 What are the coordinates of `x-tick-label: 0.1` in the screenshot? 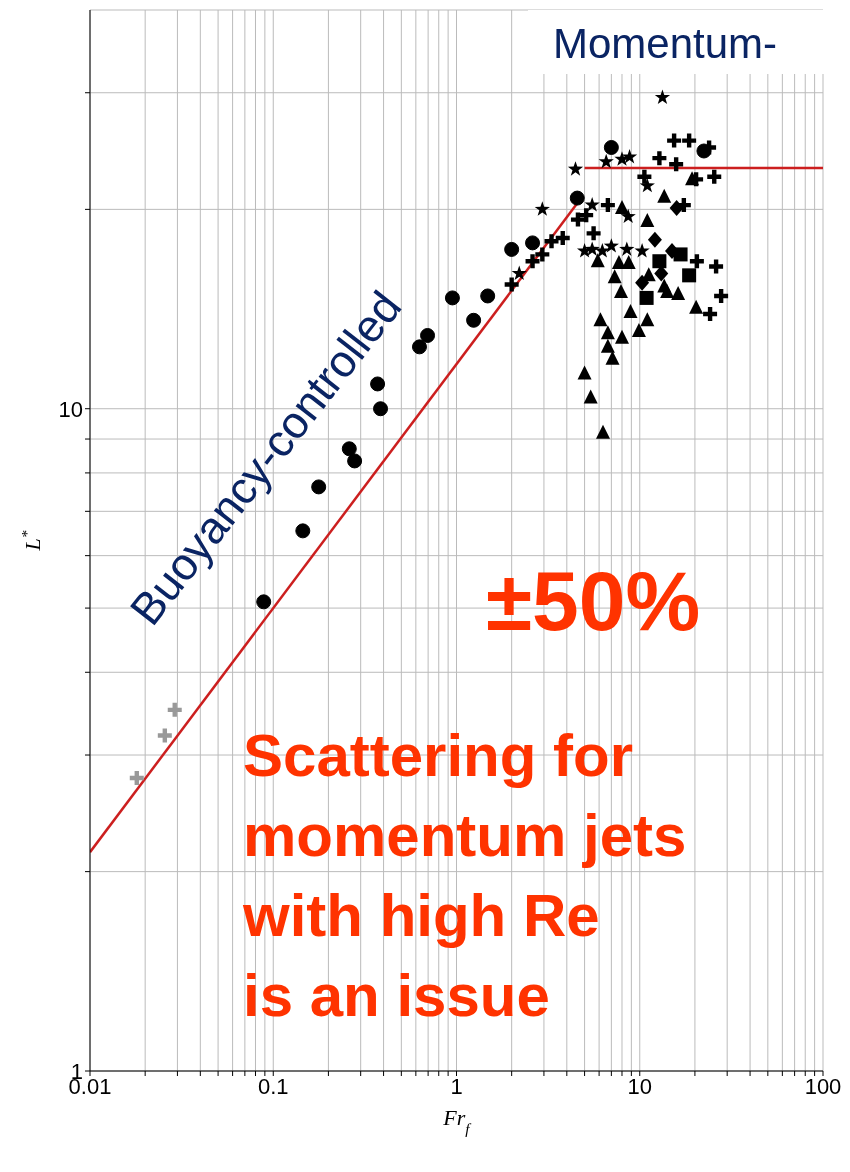 It's located at (273, 1086).